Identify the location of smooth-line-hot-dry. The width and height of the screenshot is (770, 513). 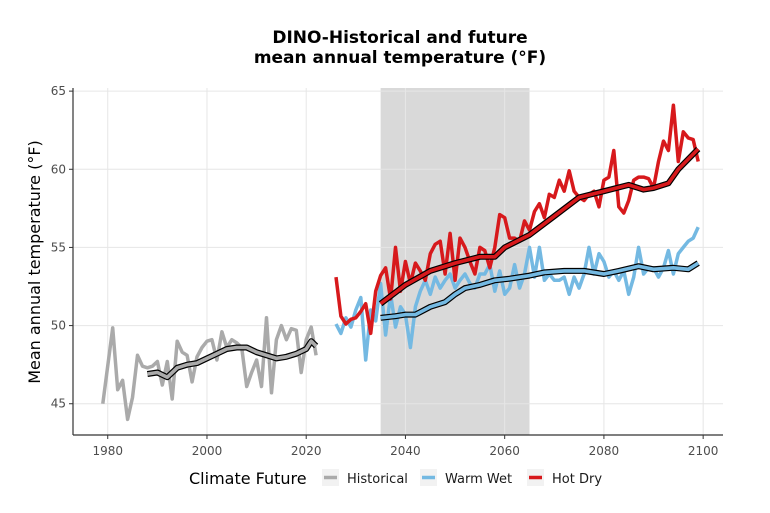
(539, 226).